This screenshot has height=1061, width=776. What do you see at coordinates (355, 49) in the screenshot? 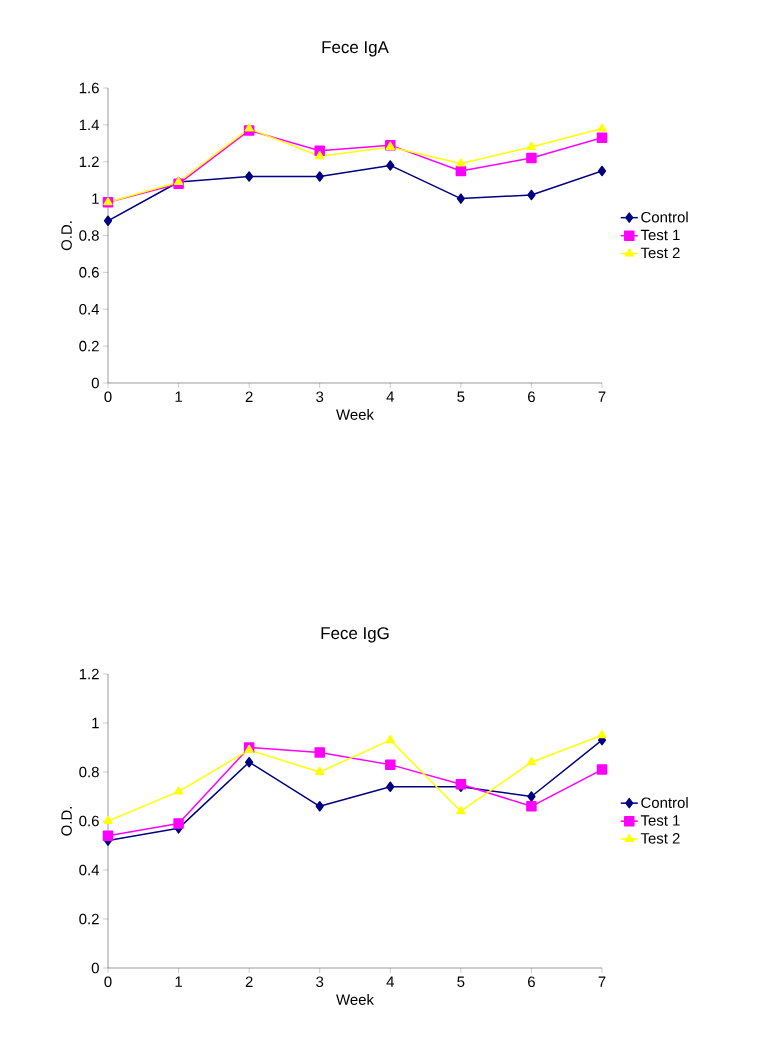
I see `chart-title: Fece IgA` at bounding box center [355, 49].